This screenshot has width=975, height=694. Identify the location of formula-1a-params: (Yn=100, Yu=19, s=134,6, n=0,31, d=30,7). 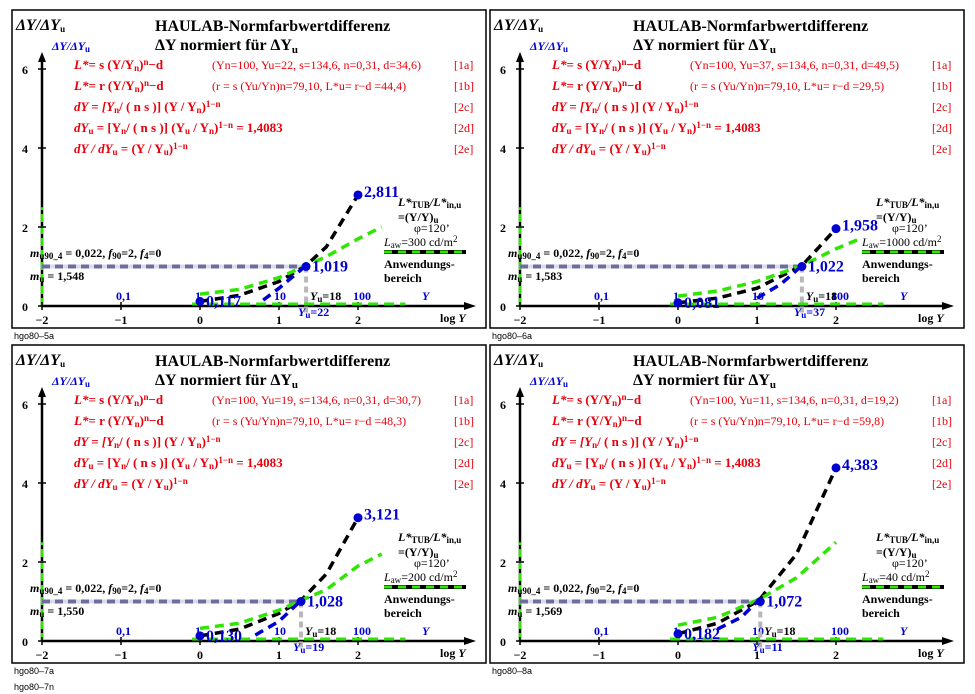
(316, 400).